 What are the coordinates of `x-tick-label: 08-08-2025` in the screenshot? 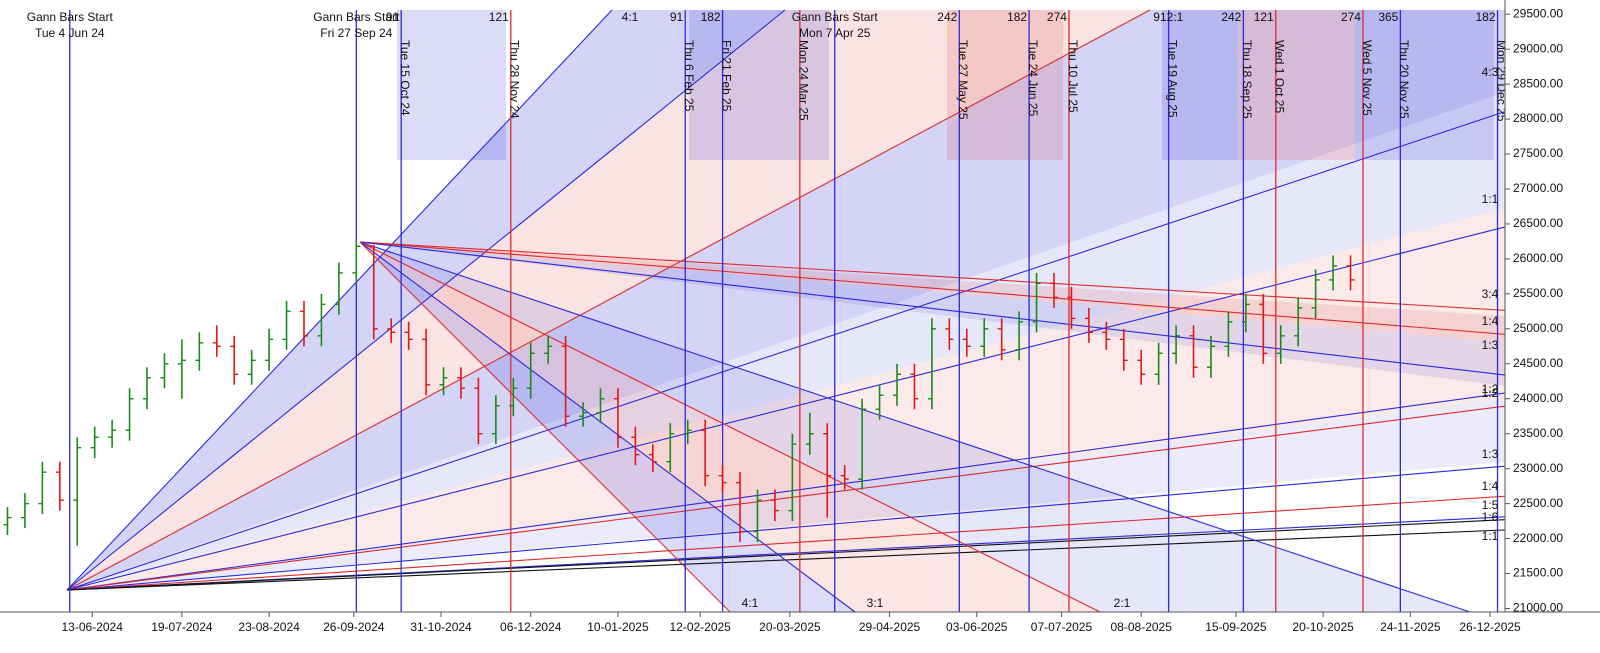 It's located at (1142, 627).